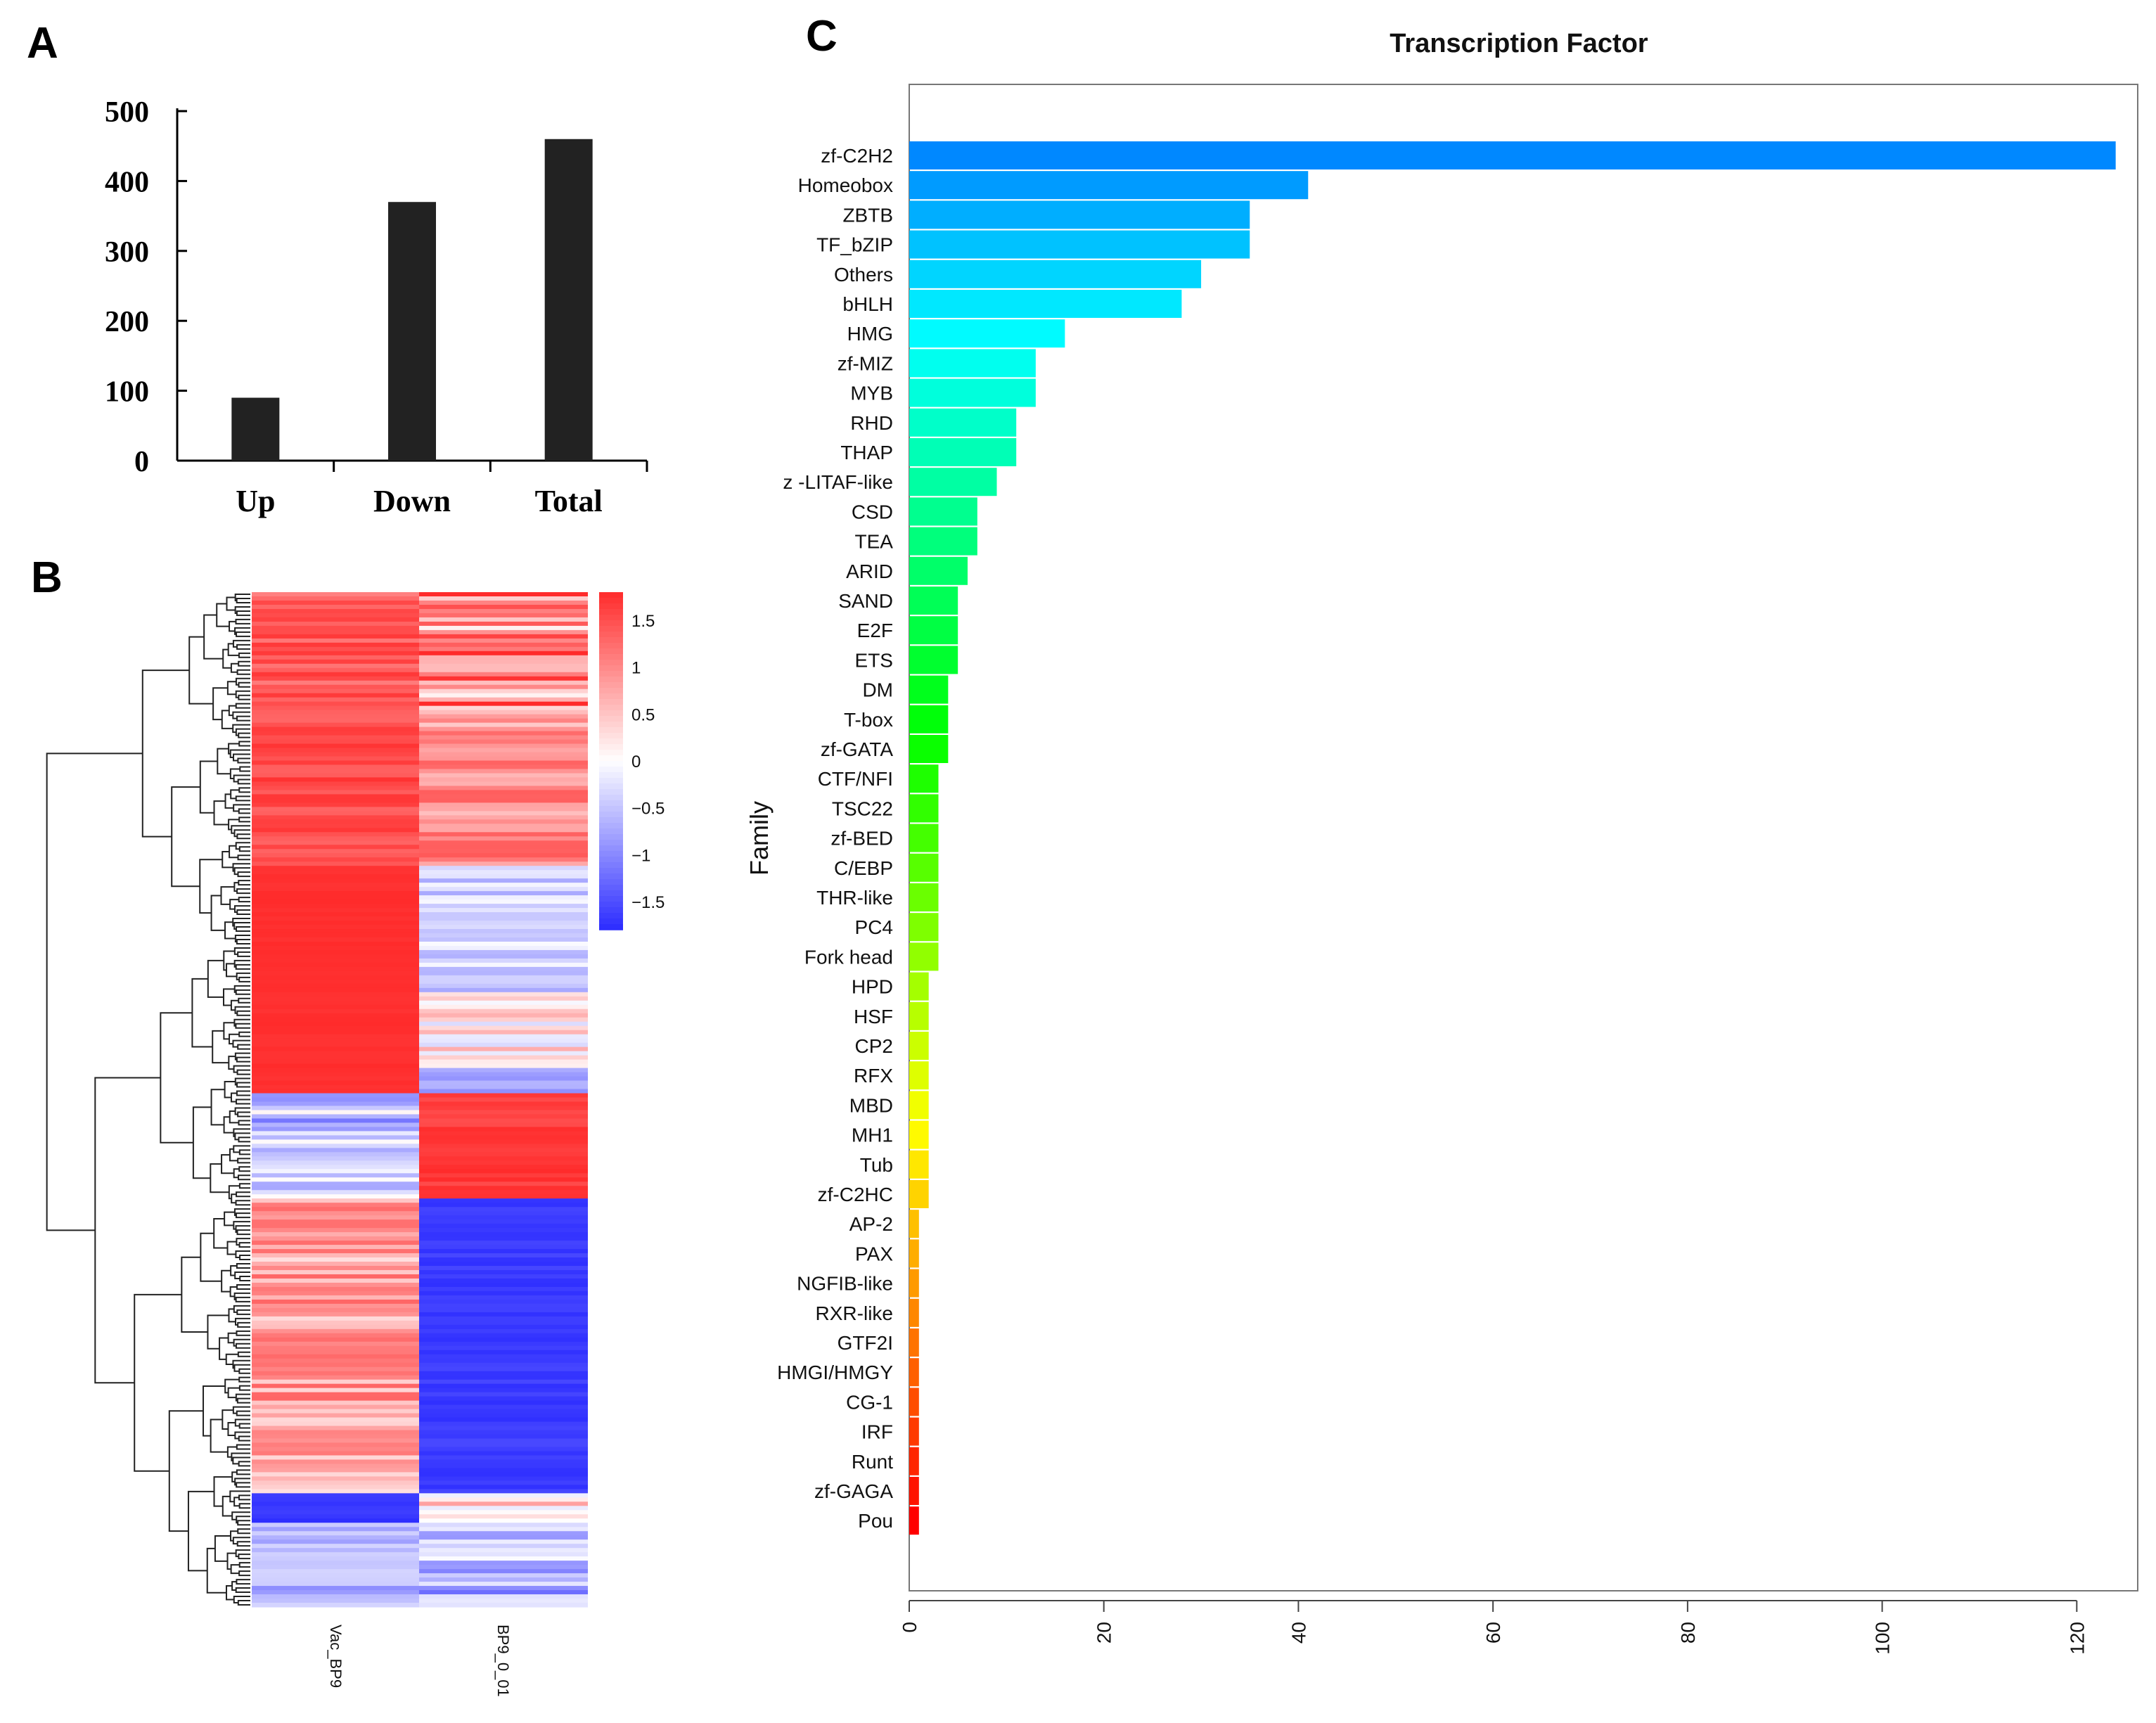  What do you see at coordinates (863, 868) in the screenshot?
I see `chart-c-category-label: C/EBP` at bounding box center [863, 868].